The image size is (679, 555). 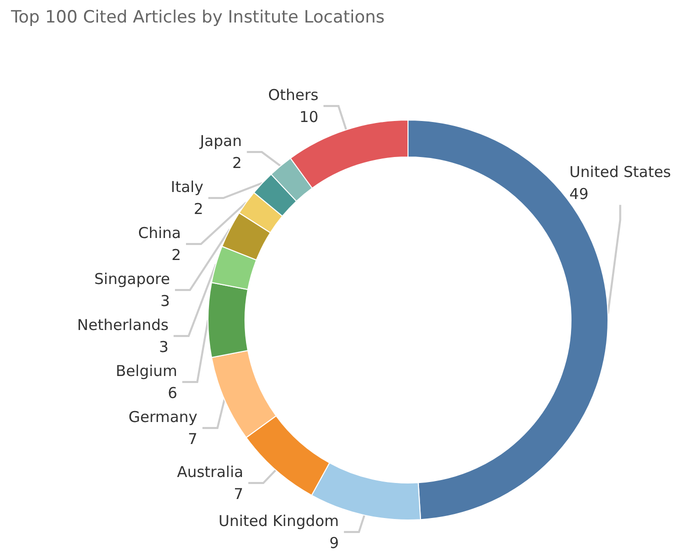 I want to click on slice-label: Singapore, so click(x=132, y=279).